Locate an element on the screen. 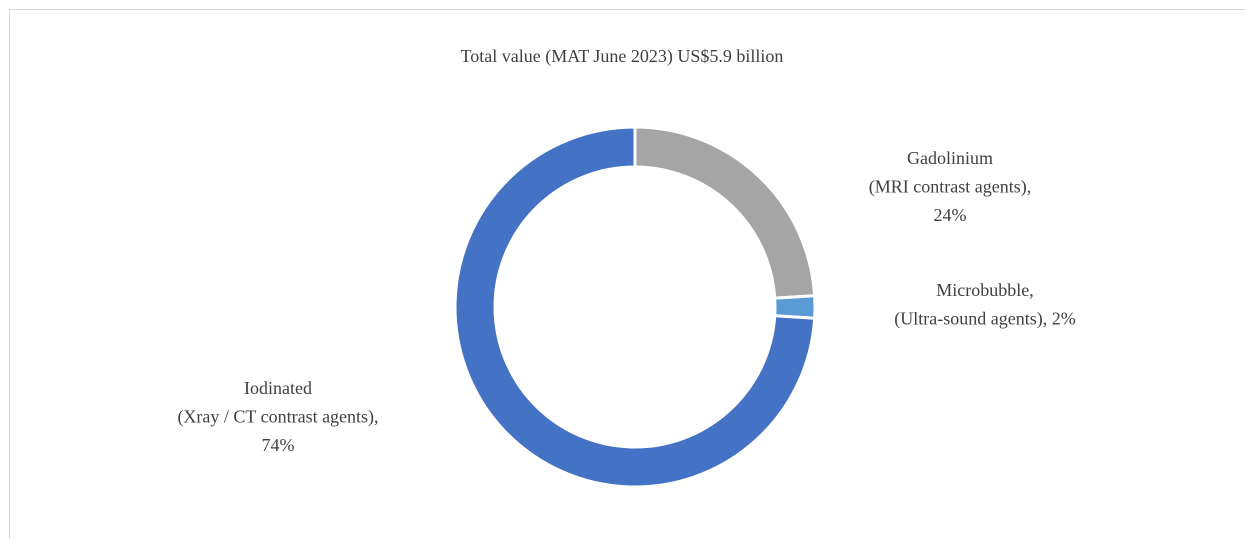  data-label: Iodinated is located at coordinates (278, 388).